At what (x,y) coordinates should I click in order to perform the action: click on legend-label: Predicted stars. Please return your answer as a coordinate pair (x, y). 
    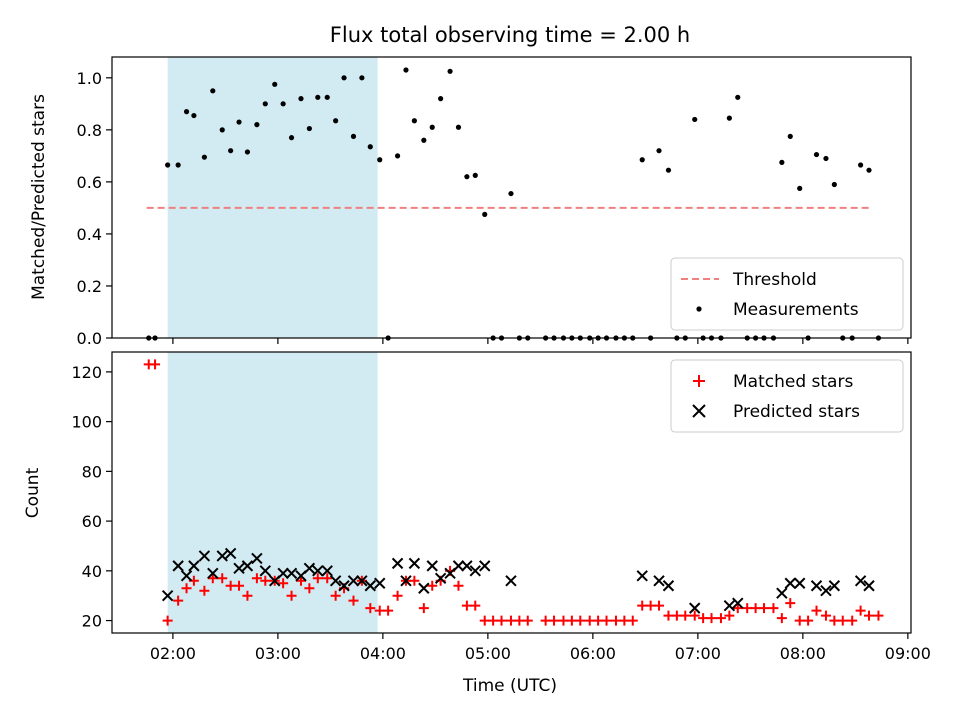
    Looking at the image, I should click on (796, 412).